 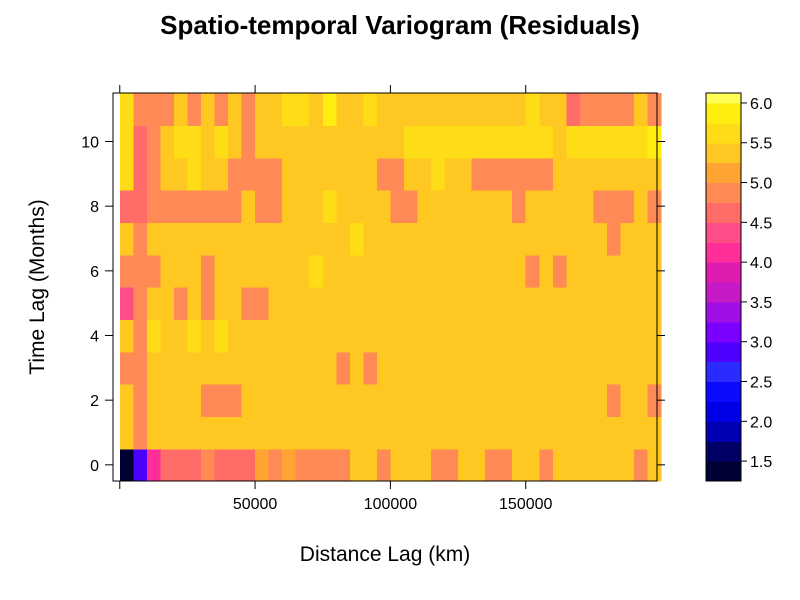 What do you see at coordinates (90, 143) in the screenshot?
I see `y-tick-label: 10` at bounding box center [90, 143].